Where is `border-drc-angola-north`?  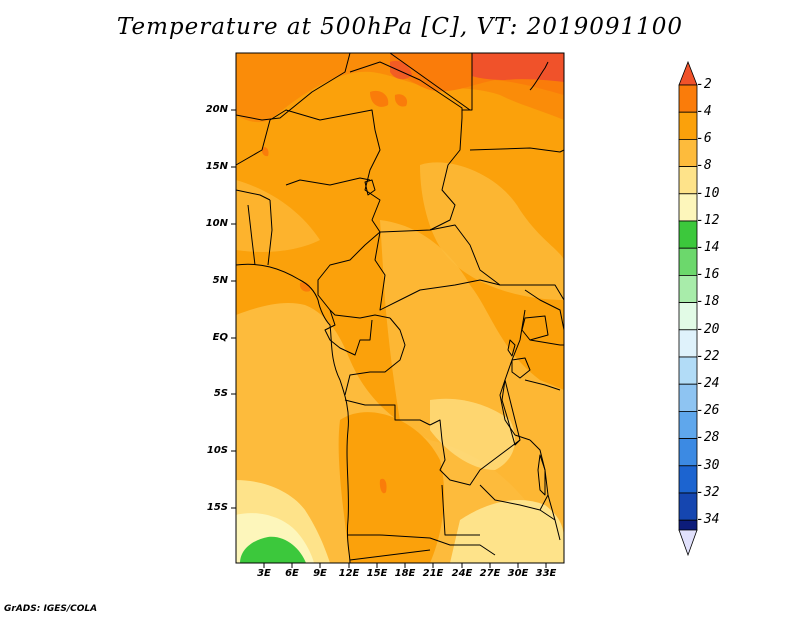
border-drc-angola-north is located at coordinates (387, 412).